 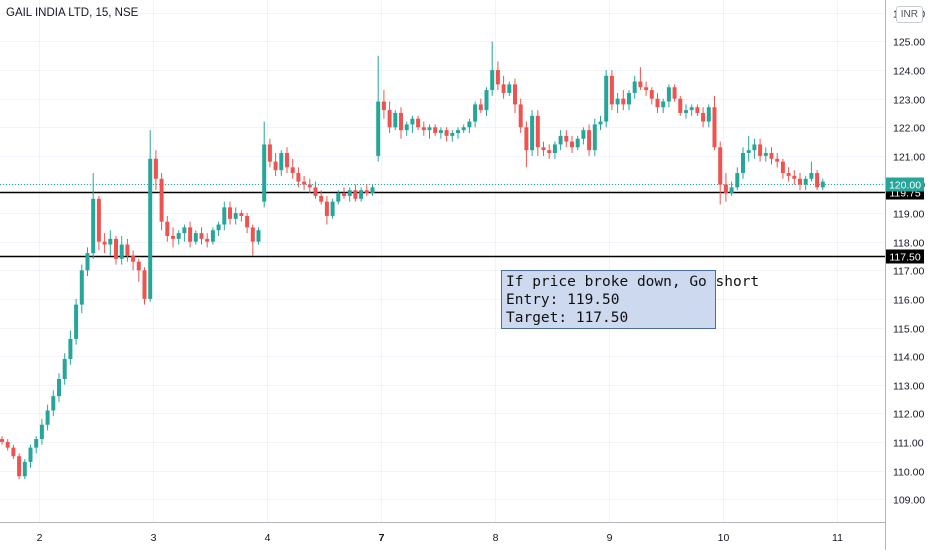 What do you see at coordinates (837, 538) in the screenshot?
I see `x-tick-label: 11` at bounding box center [837, 538].